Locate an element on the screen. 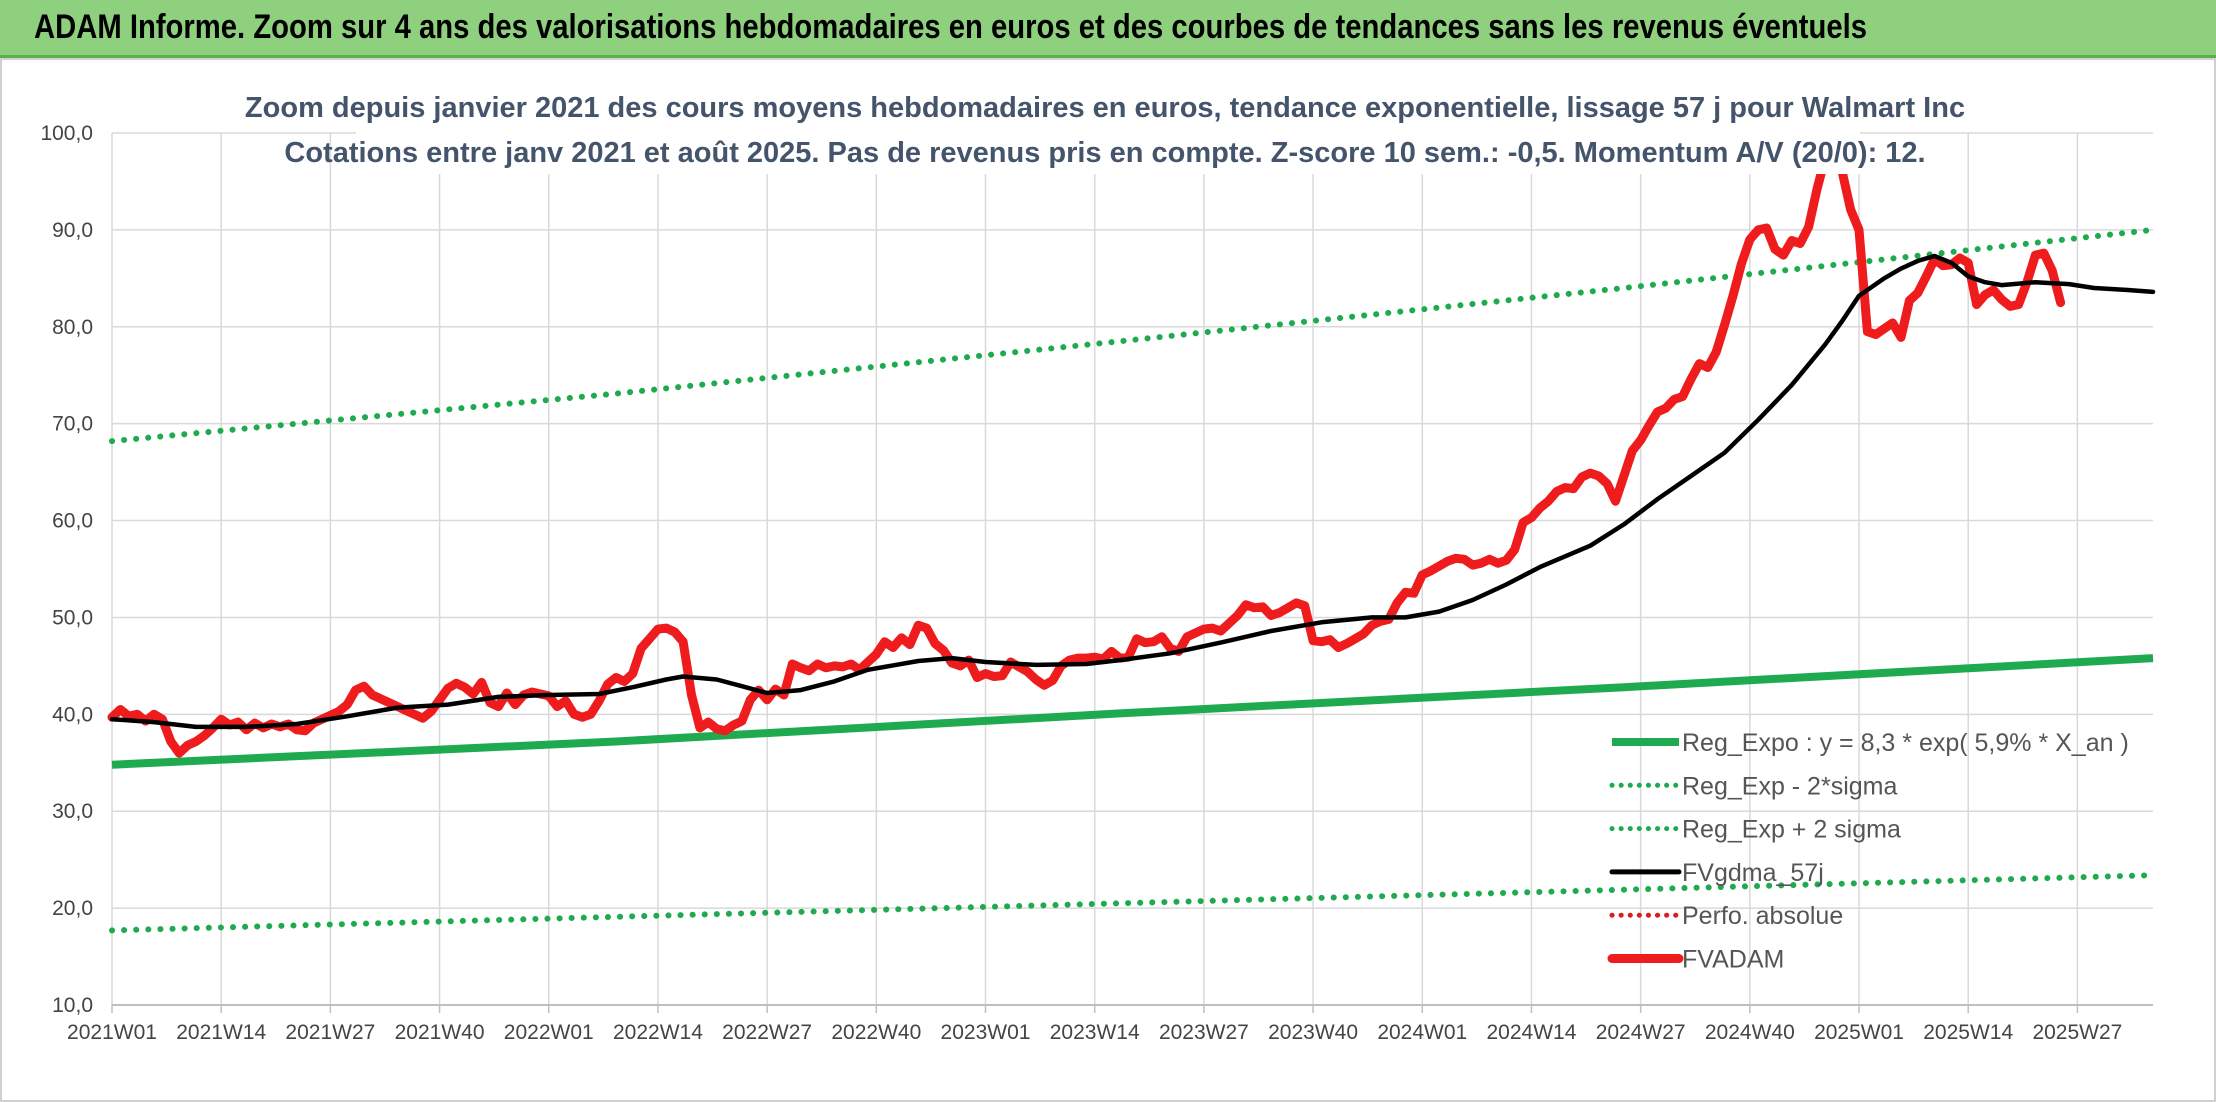 The width and height of the screenshot is (2216, 1102). legend-label: FVADAM is located at coordinates (1733, 960).